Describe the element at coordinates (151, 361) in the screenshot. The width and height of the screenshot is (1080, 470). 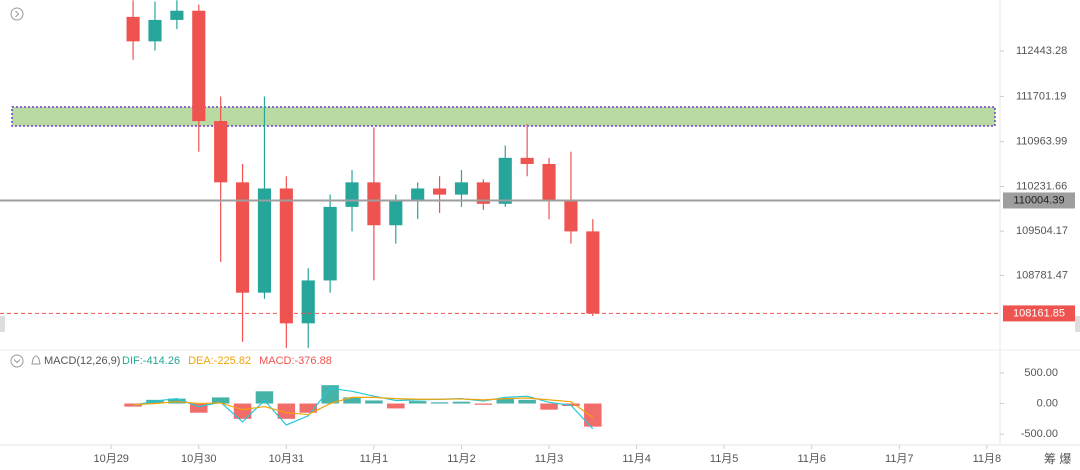
I see `macd-readout: DIF:-414.26` at that location.